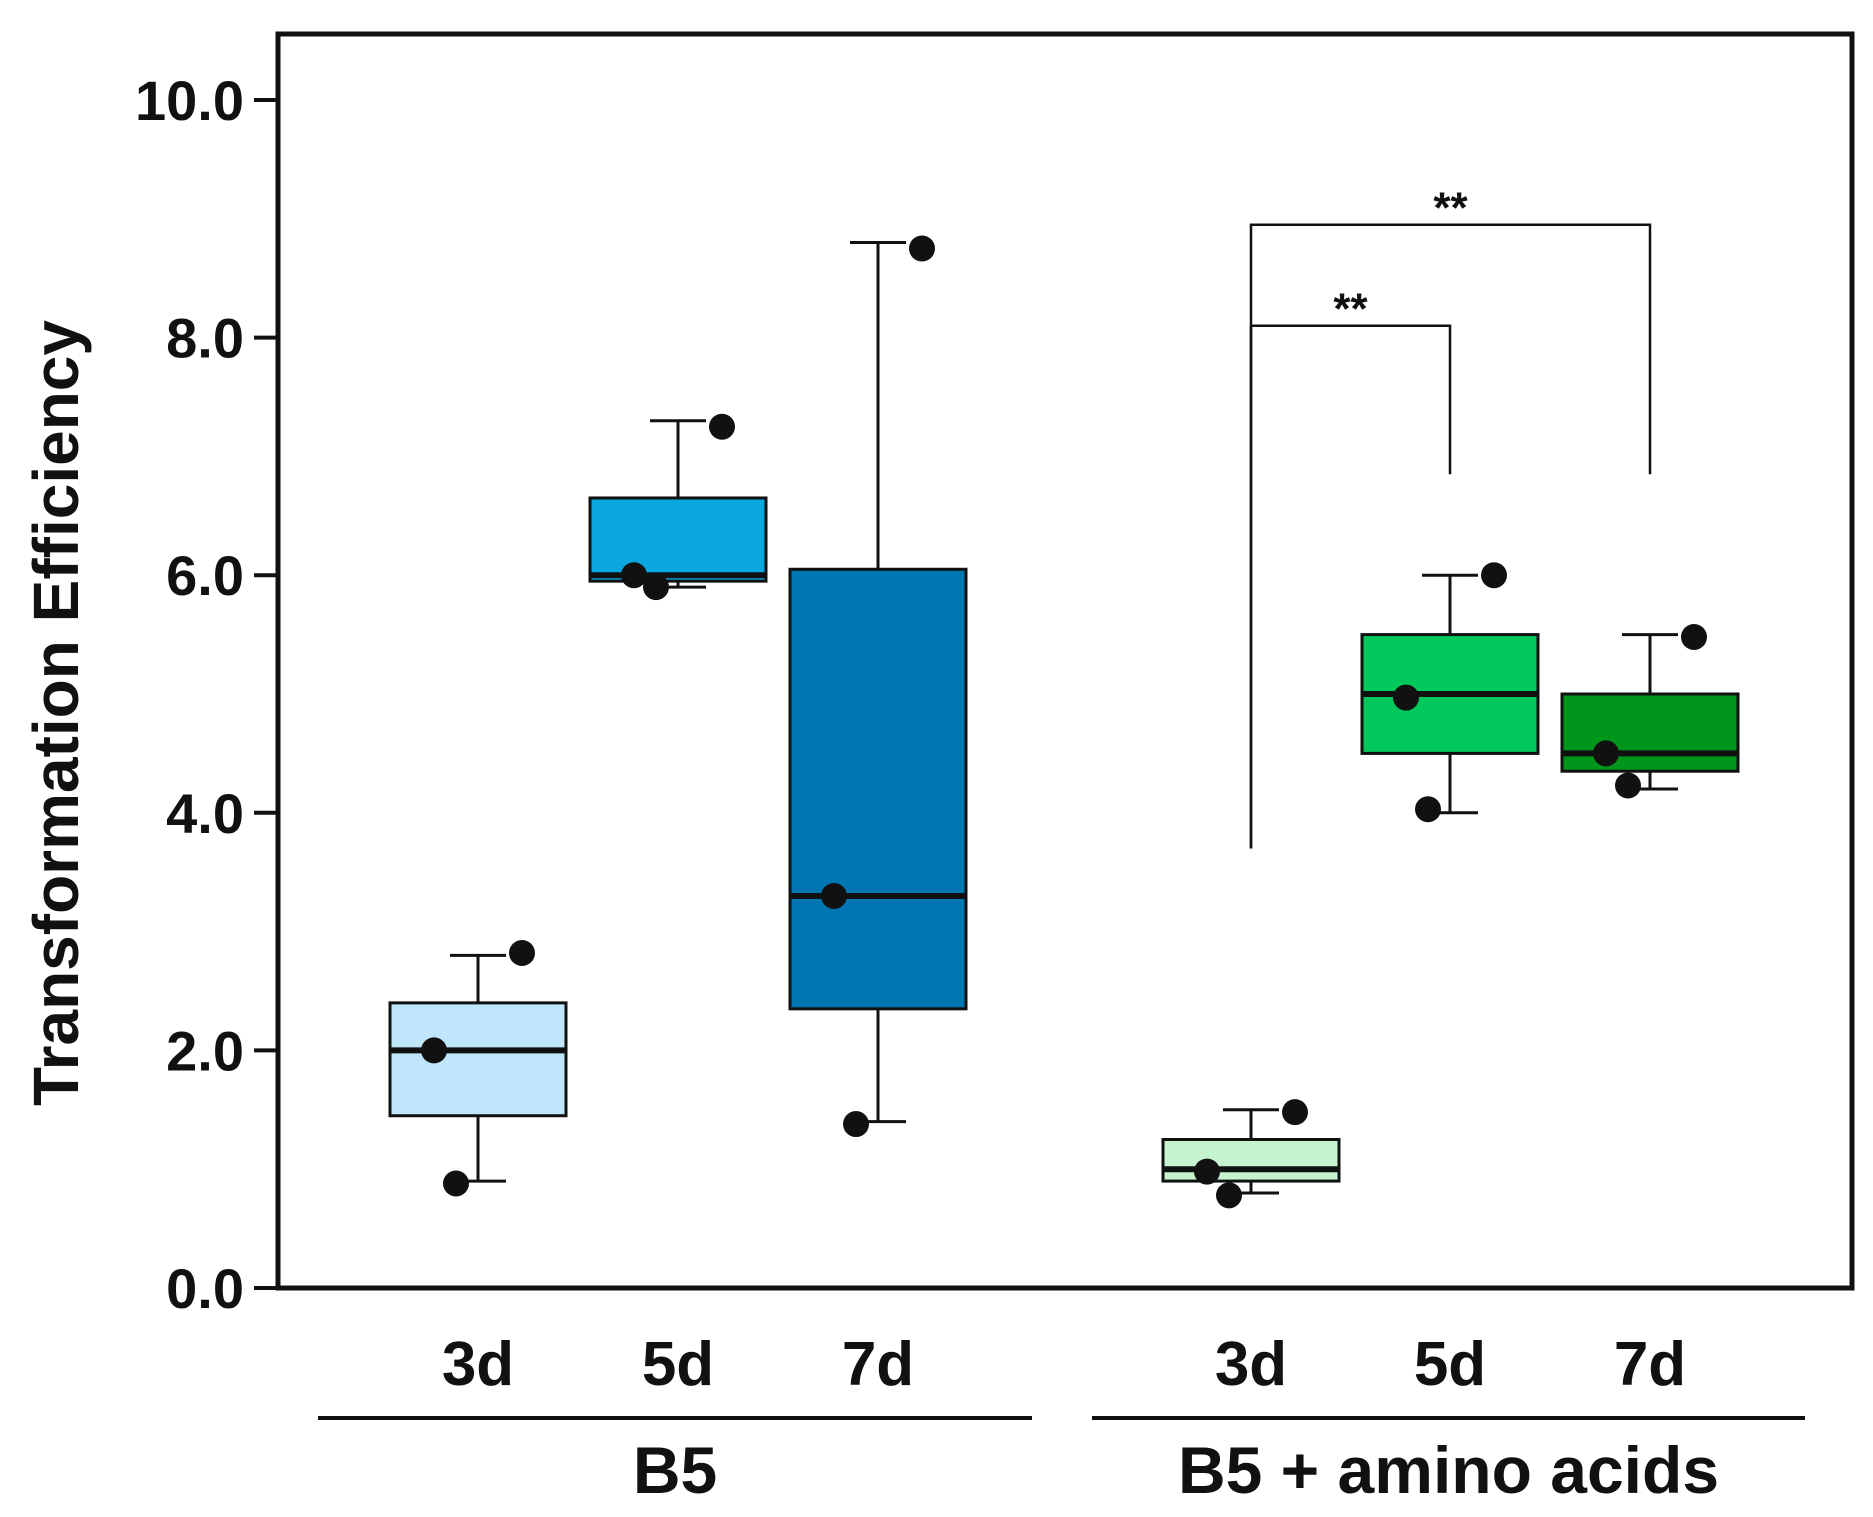 Image resolution: width=1873 pixels, height=1517 pixels. I want to click on y-tick-label: 0.0, so click(205, 1288).